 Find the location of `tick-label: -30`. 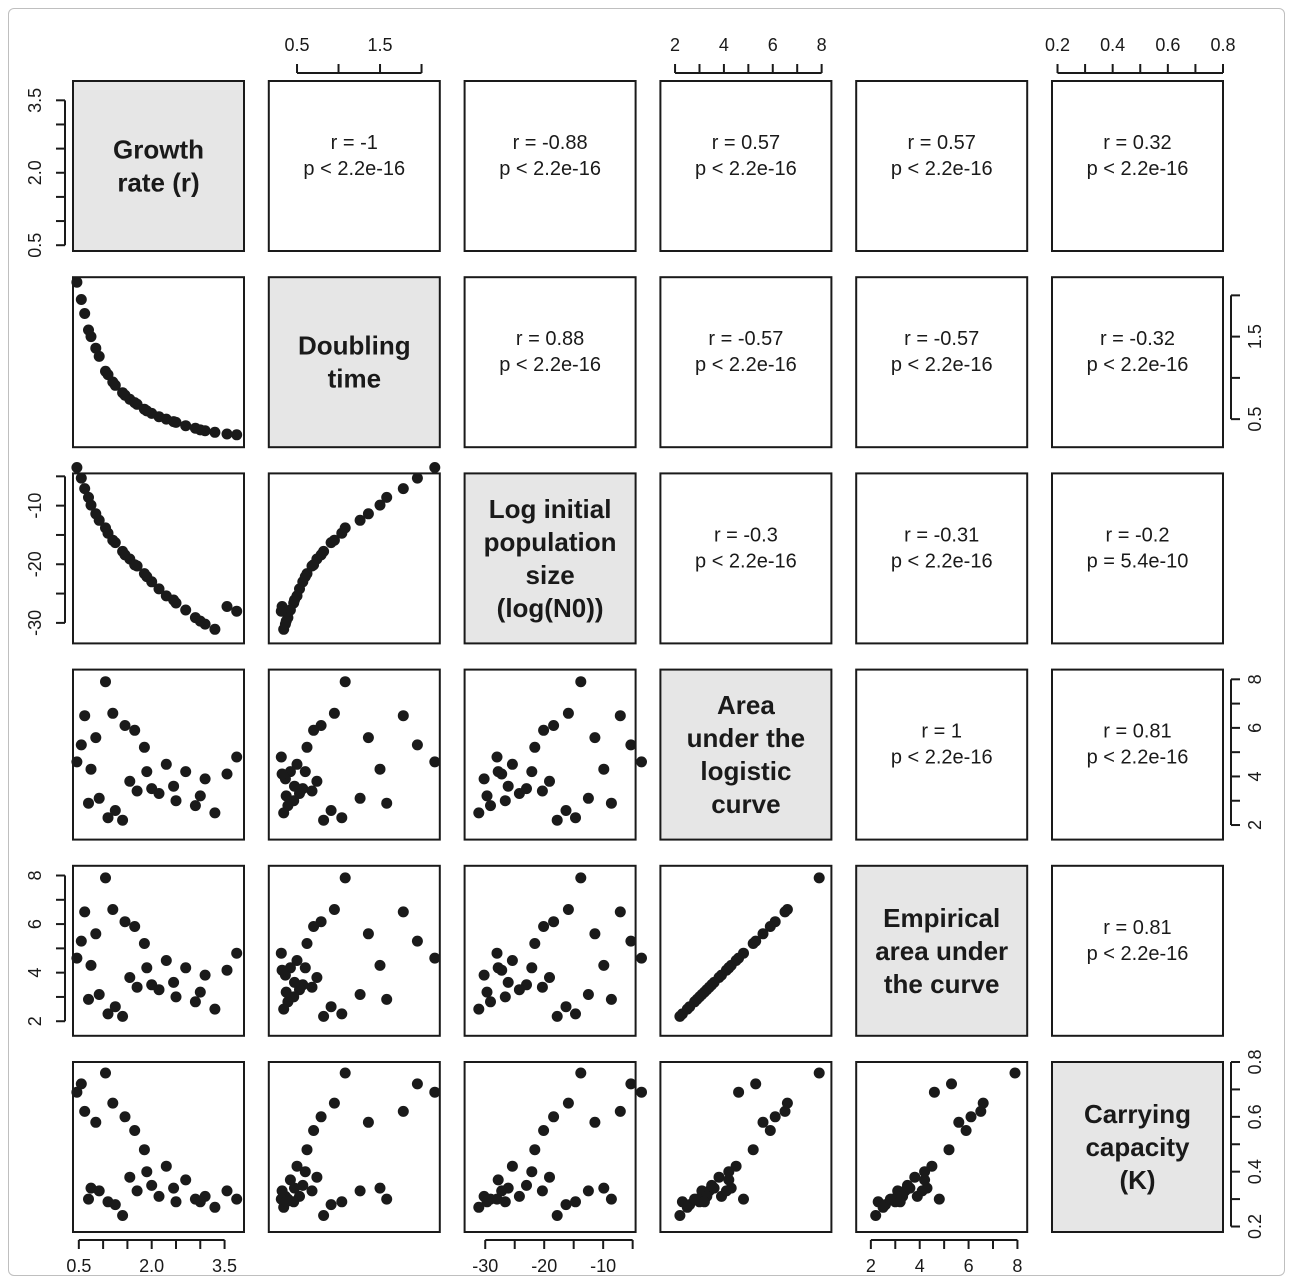

tick-label: -30 is located at coordinates (35, 623).